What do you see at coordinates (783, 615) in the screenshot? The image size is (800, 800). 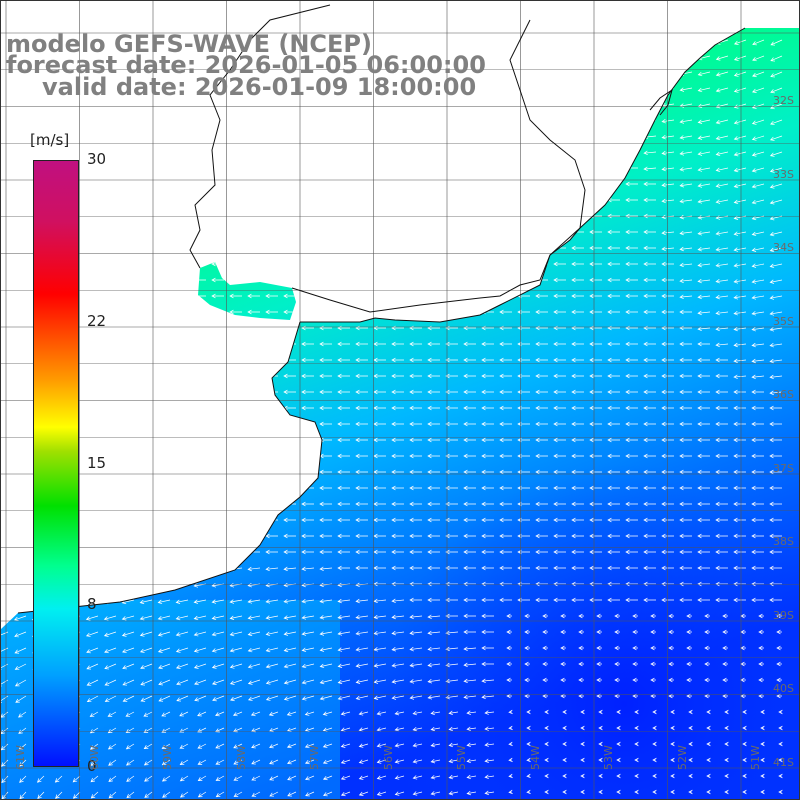 I see `latitude-label: 39S` at bounding box center [783, 615].